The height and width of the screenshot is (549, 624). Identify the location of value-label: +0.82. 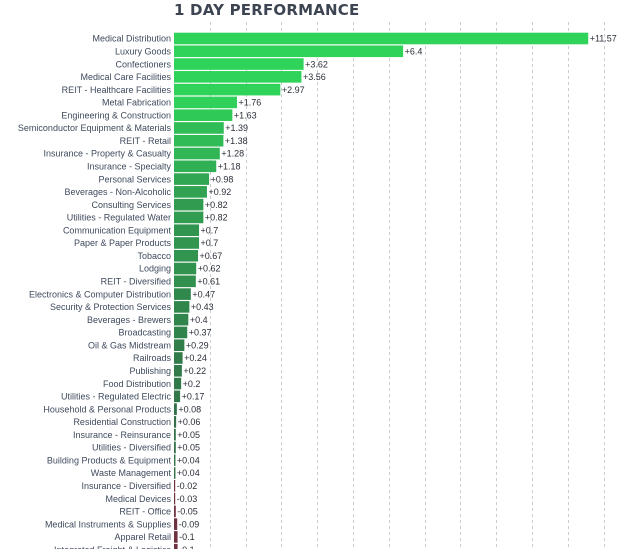
(216, 205).